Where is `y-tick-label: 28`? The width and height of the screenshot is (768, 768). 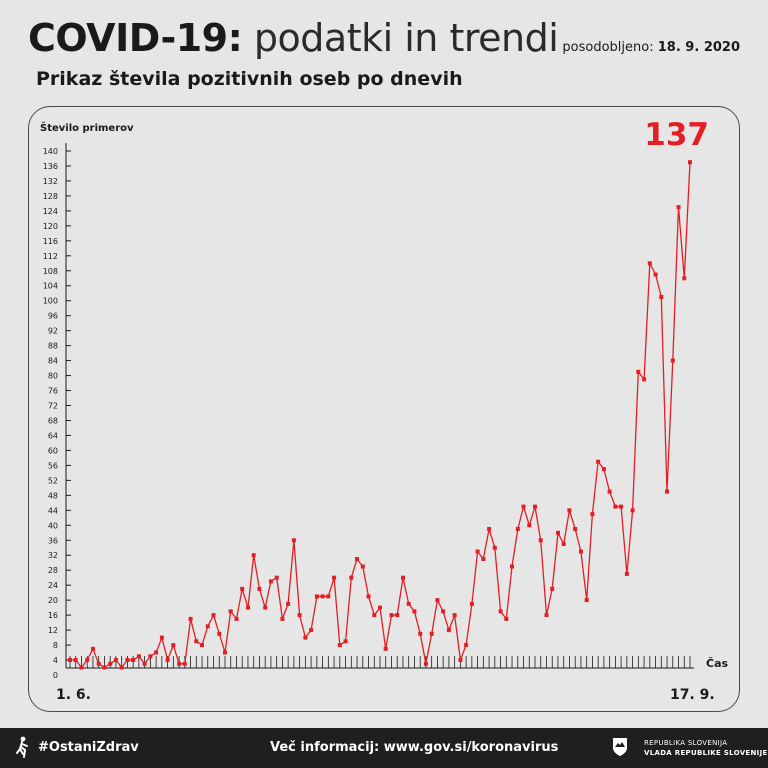 y-tick-label: 28 is located at coordinates (53, 570).